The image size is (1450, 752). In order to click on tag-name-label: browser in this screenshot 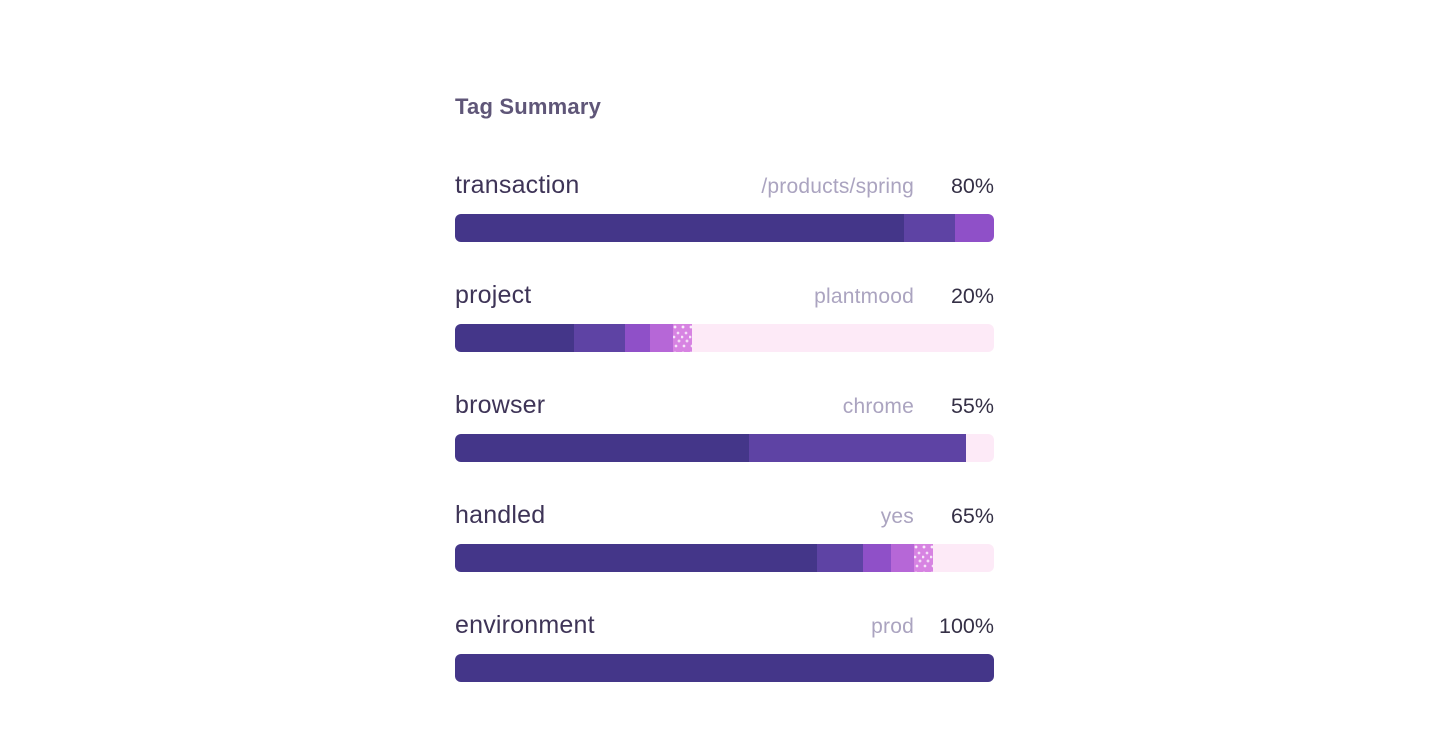, I will do `click(500, 405)`.